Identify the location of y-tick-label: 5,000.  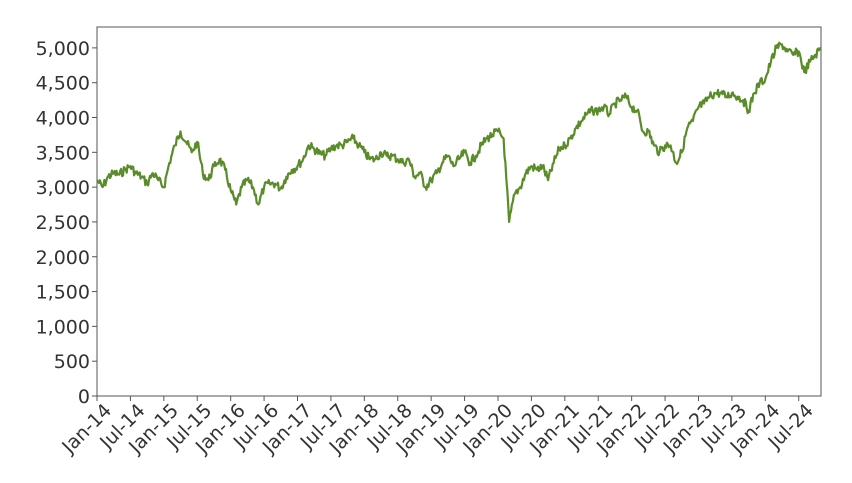
(63, 49).